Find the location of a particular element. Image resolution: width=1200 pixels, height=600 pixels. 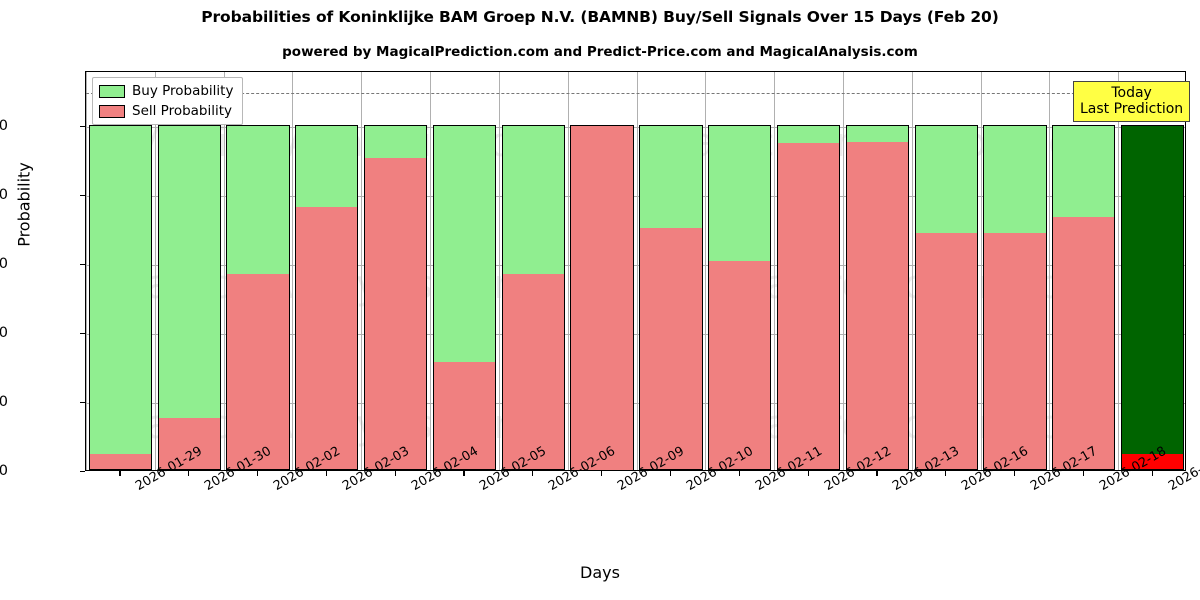

y-axis-tick-label: 60 is located at coordinates (4, 264).